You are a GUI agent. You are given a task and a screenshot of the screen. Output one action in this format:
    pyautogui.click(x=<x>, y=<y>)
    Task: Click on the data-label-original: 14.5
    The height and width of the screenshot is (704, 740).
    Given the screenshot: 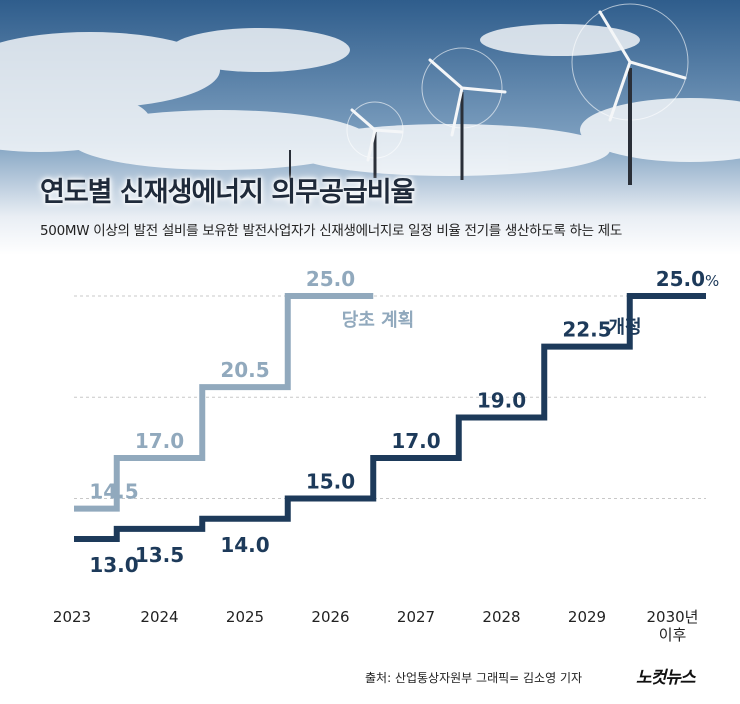 What is the action you would take?
    pyautogui.click(x=113, y=492)
    